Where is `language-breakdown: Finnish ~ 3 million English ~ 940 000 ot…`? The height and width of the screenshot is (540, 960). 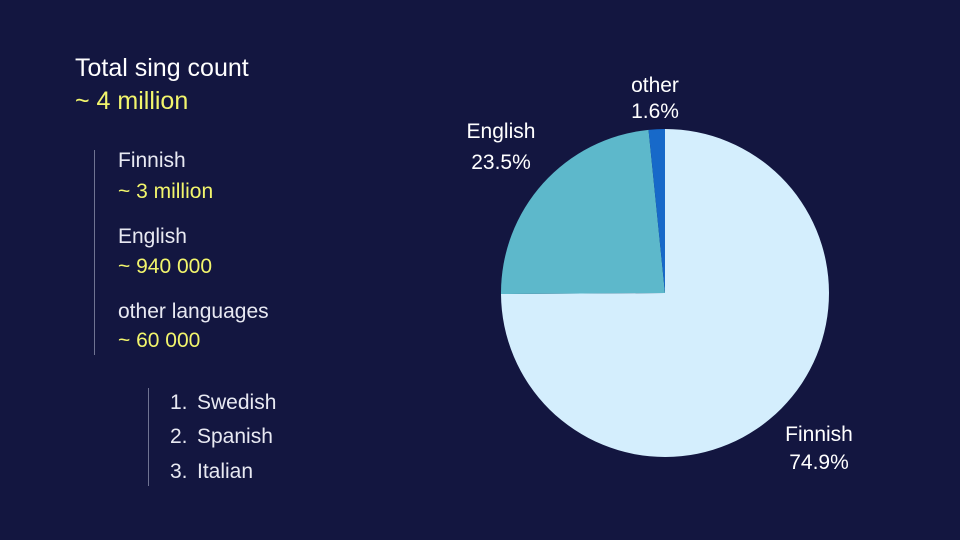 language-breakdown: Finnish ~ 3 million English ~ 940 000 ot… is located at coordinates (224, 252).